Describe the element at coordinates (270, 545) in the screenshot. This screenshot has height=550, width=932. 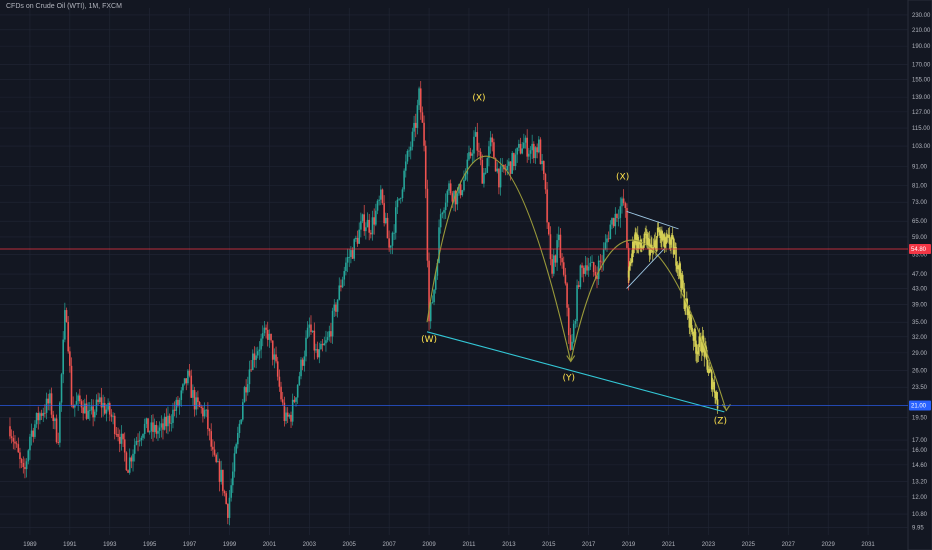
I see `x-tick-label: 2001` at that location.